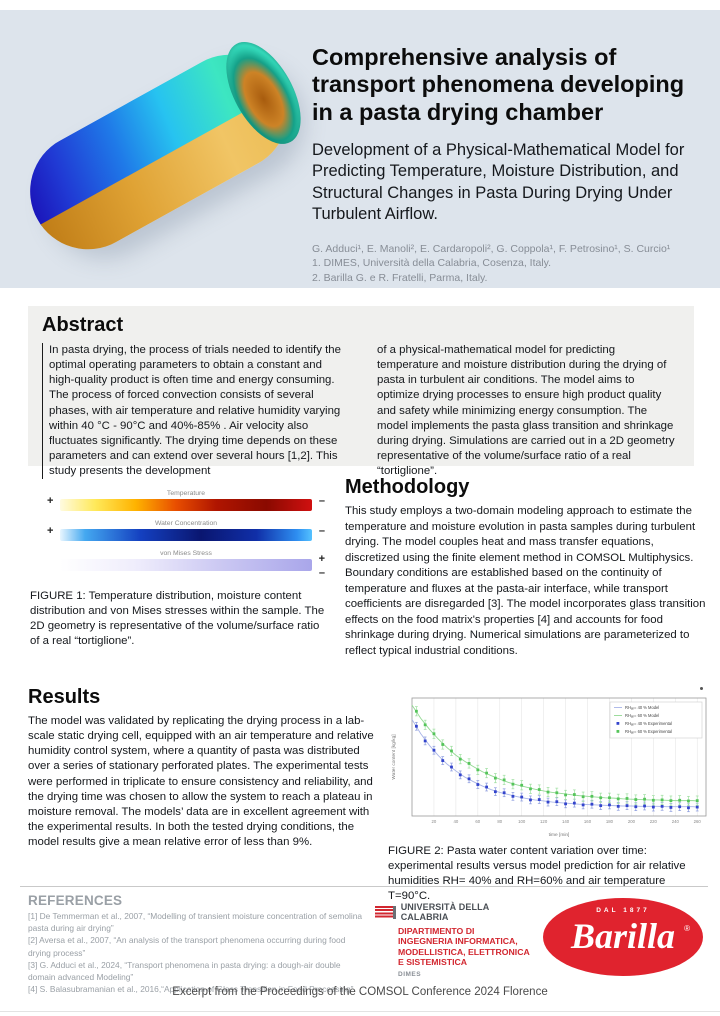 The width and height of the screenshot is (720, 1016). I want to click on unical-dept-line: INGEGNERIA INFORMATICA,, so click(458, 941).